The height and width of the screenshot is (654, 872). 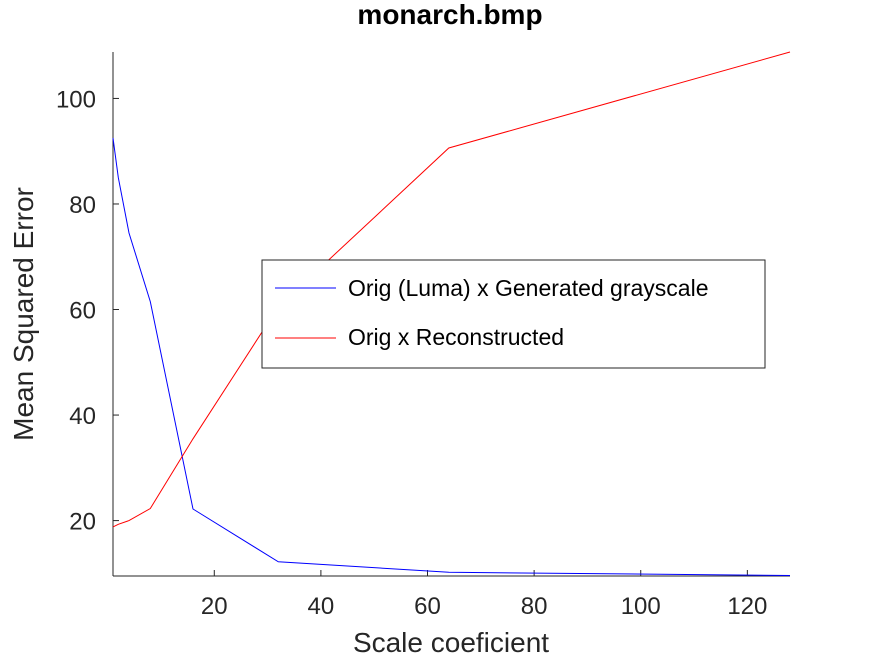 I want to click on x-tick-label: 100, so click(x=641, y=606).